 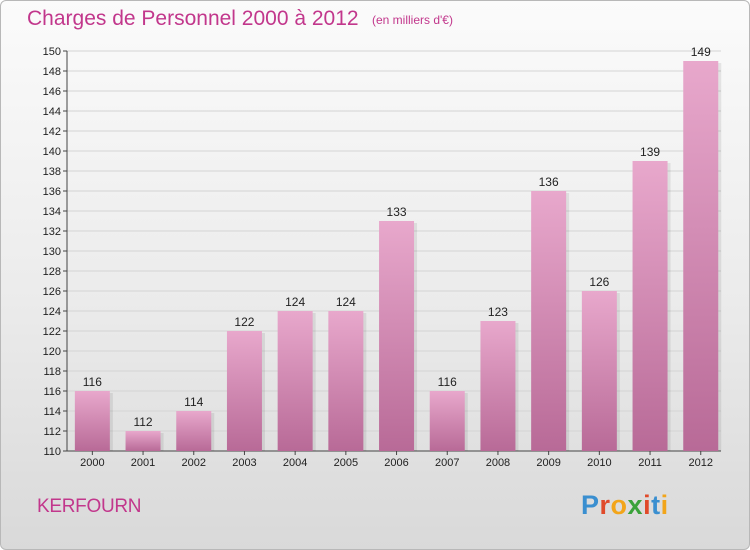 What do you see at coordinates (52, 312) in the screenshot?
I see `y-tick-label: 124` at bounding box center [52, 312].